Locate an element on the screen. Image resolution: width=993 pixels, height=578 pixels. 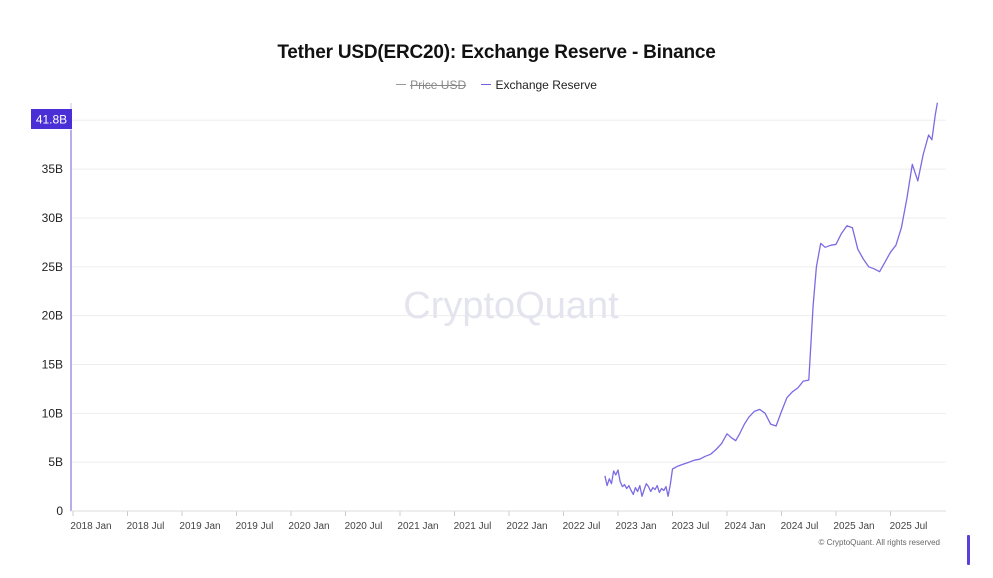
x-tick-label: 2025 Jan is located at coordinates (853, 526).